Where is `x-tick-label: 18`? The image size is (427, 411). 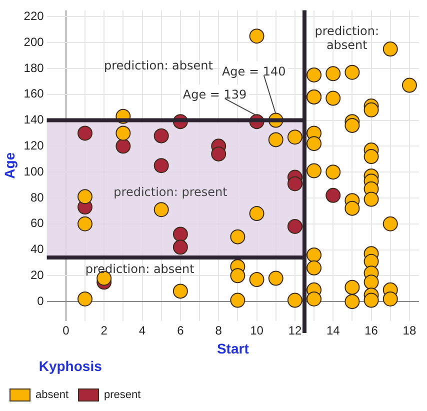
x-tick-label: 18 is located at coordinates (409, 331).